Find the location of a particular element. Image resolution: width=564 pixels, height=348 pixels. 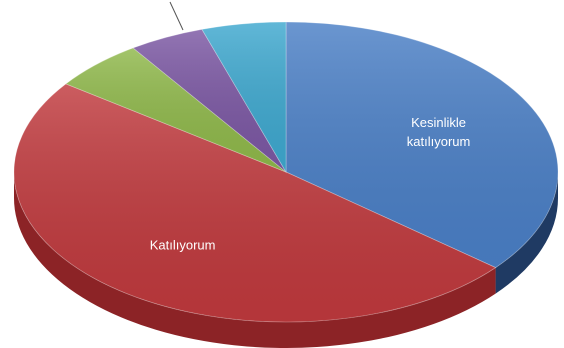

data-label-slice-0-line-0: Kesinlikle is located at coordinates (438, 122).